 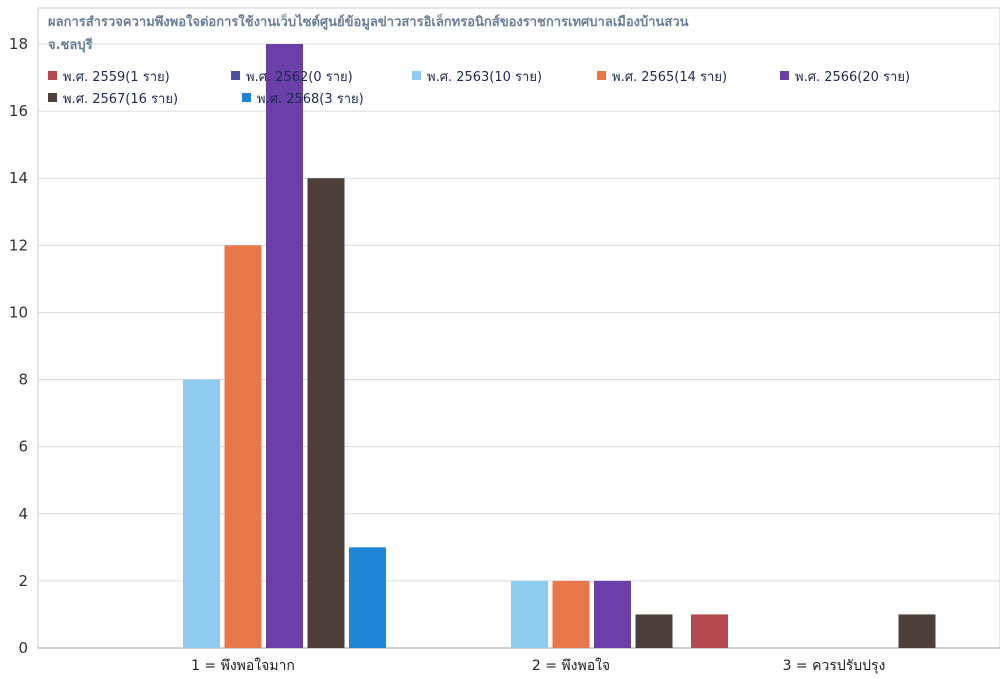 What do you see at coordinates (23, 380) in the screenshot?
I see `y-tick-label: 8` at bounding box center [23, 380].